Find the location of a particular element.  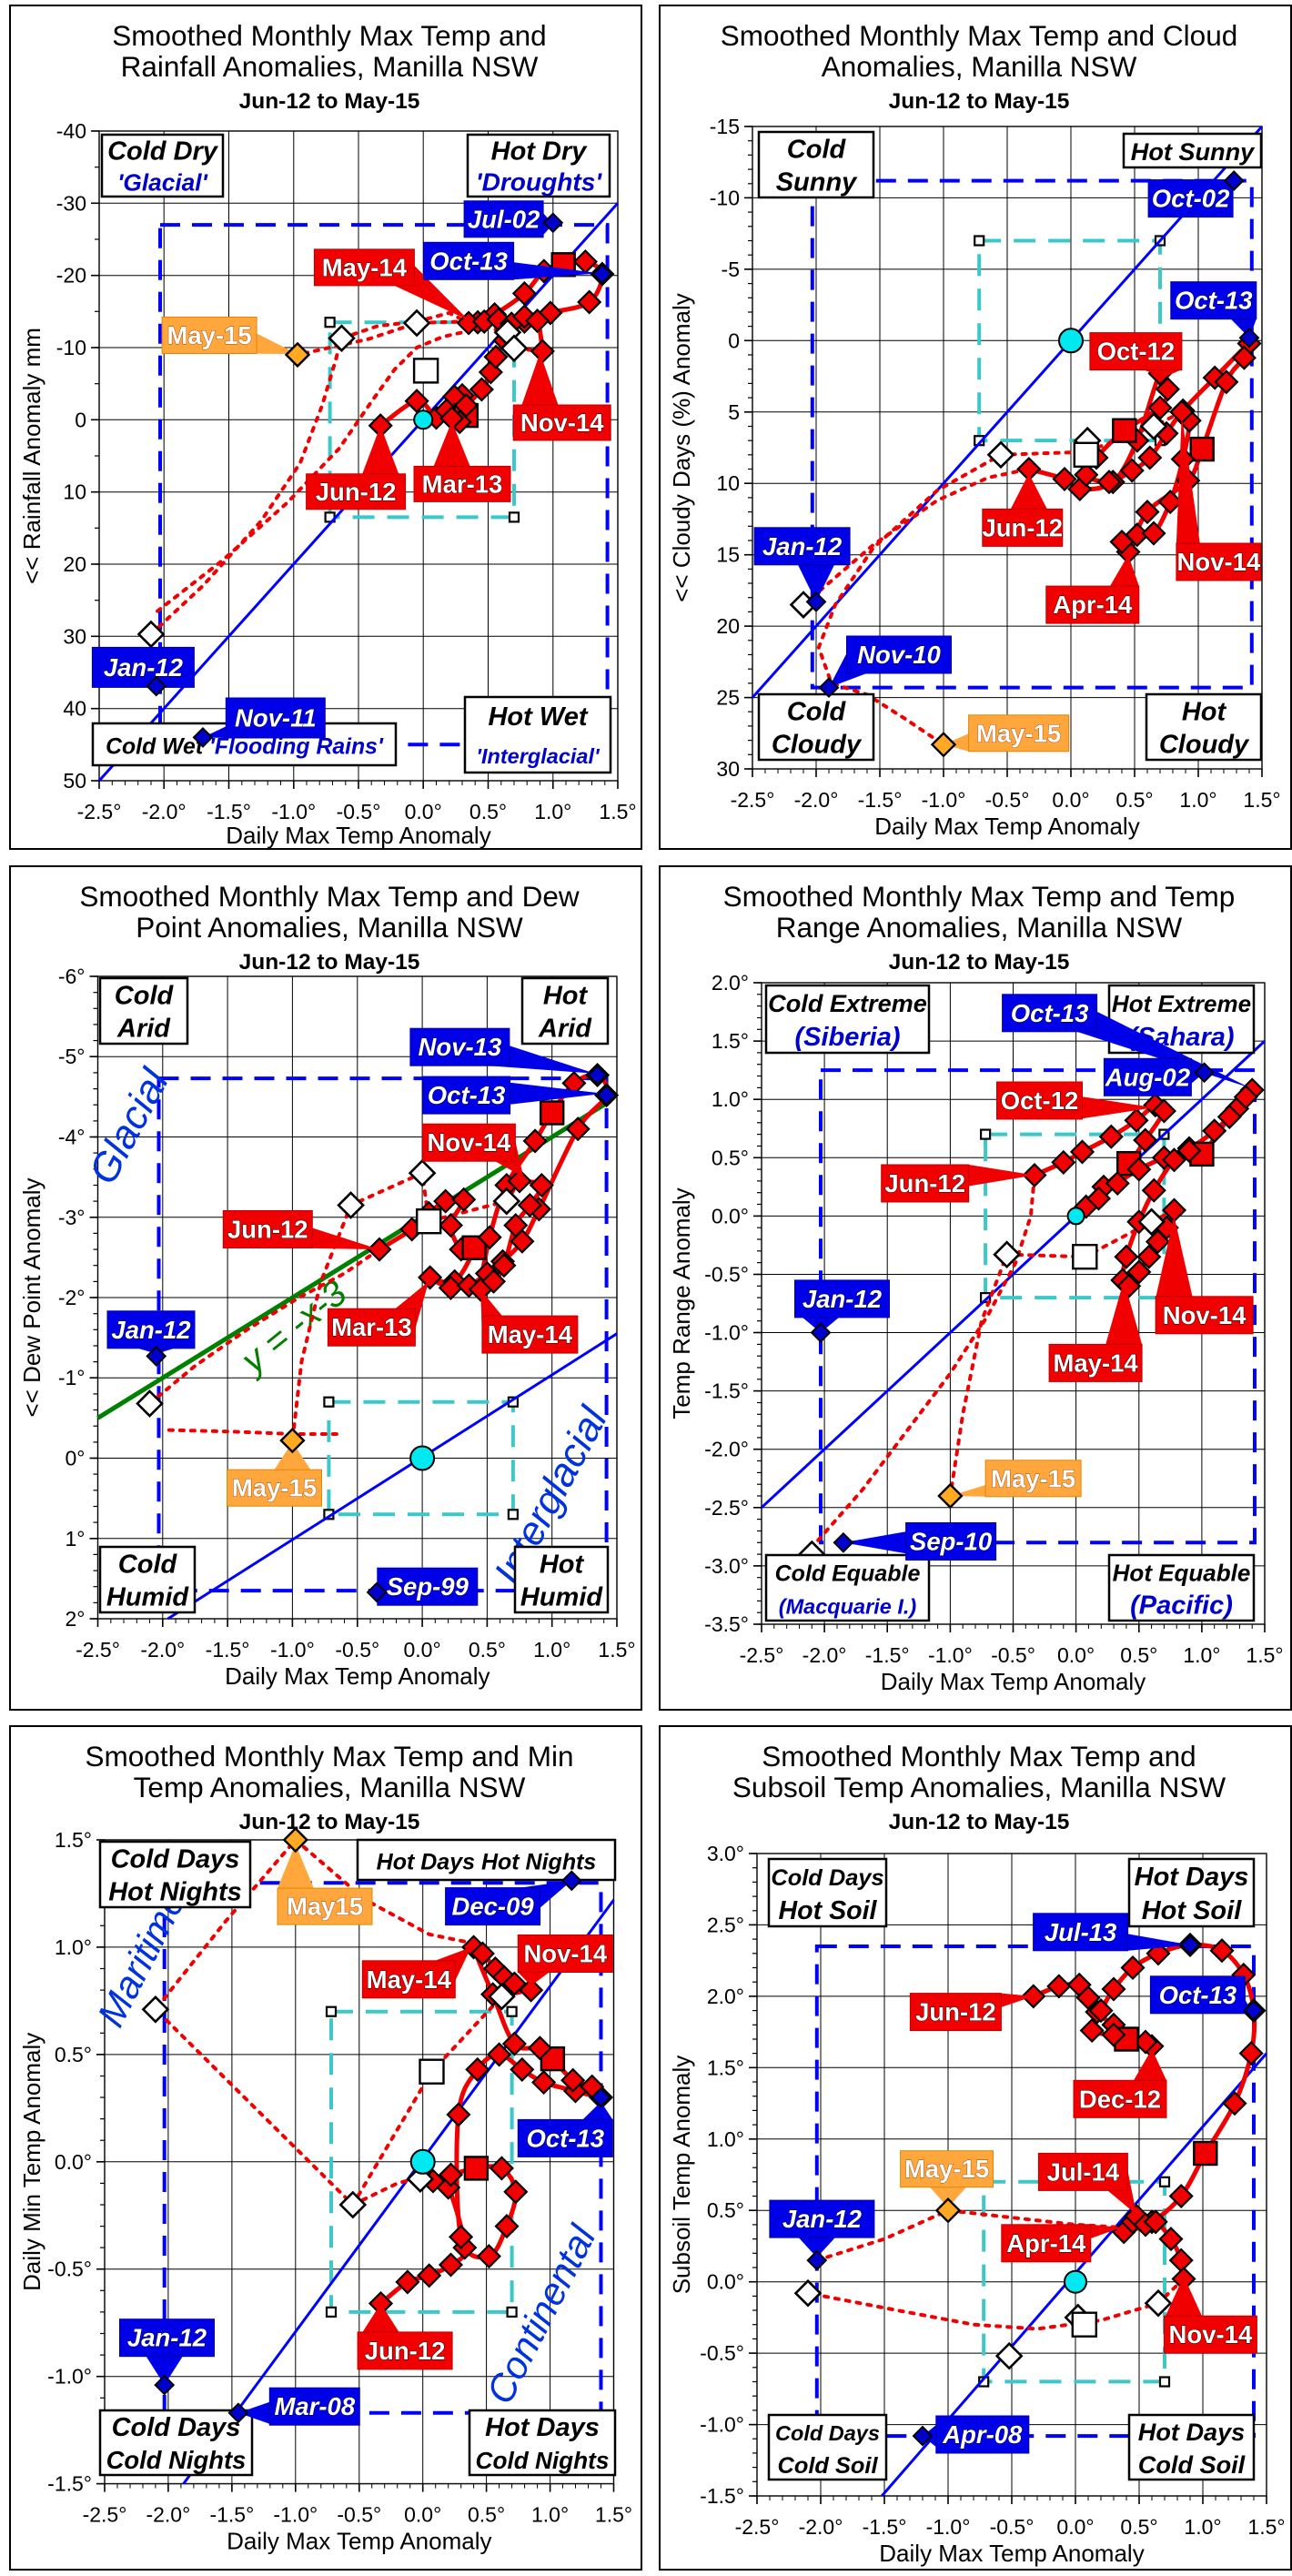

svg-text: -3.5° is located at coordinates (726, 1624).